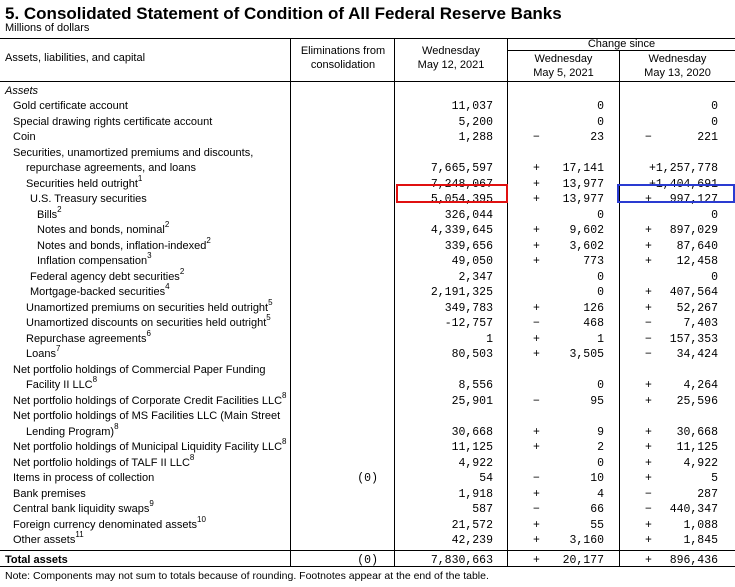 This screenshot has width=735, height=587. What do you see at coordinates (472, 432) in the screenshot?
I see `row-value: 30,668` at bounding box center [472, 432].